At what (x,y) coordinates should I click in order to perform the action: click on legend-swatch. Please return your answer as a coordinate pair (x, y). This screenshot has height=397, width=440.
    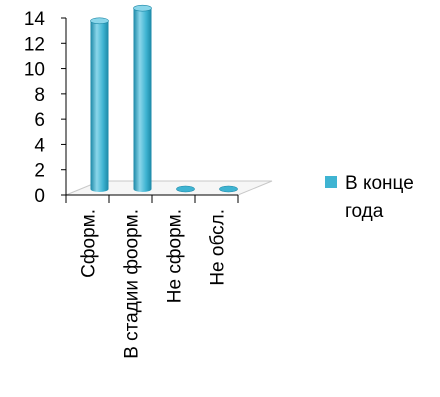
    Looking at the image, I should click on (331, 182).